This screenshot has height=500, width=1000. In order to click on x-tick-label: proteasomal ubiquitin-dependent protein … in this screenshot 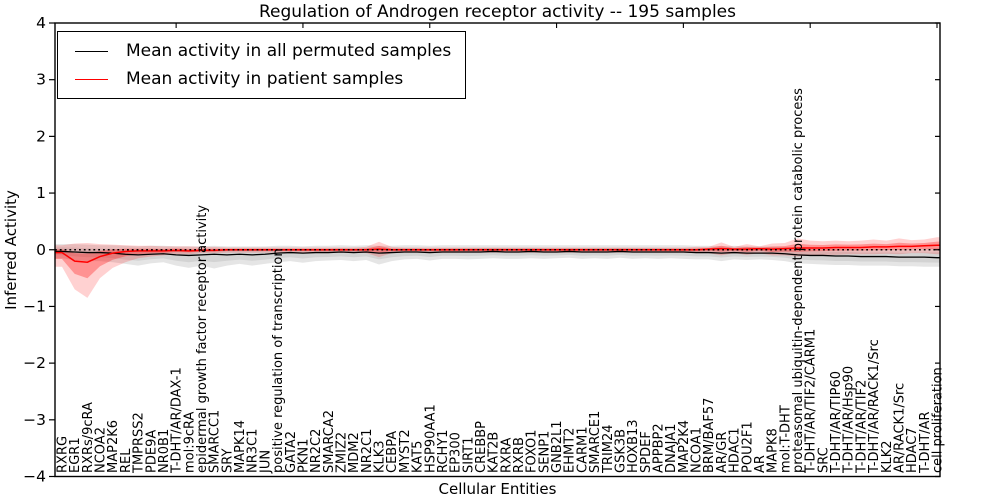, I will do `click(798, 280)`.